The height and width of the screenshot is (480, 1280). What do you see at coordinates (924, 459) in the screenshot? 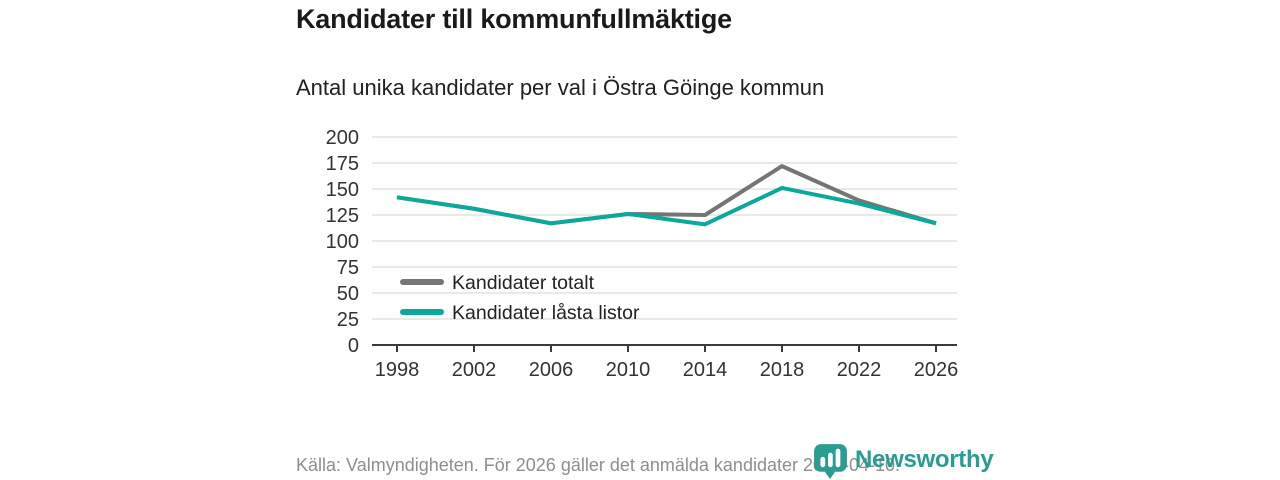
I see `newsworthy-logo-text: Newsworthy` at bounding box center [924, 459].